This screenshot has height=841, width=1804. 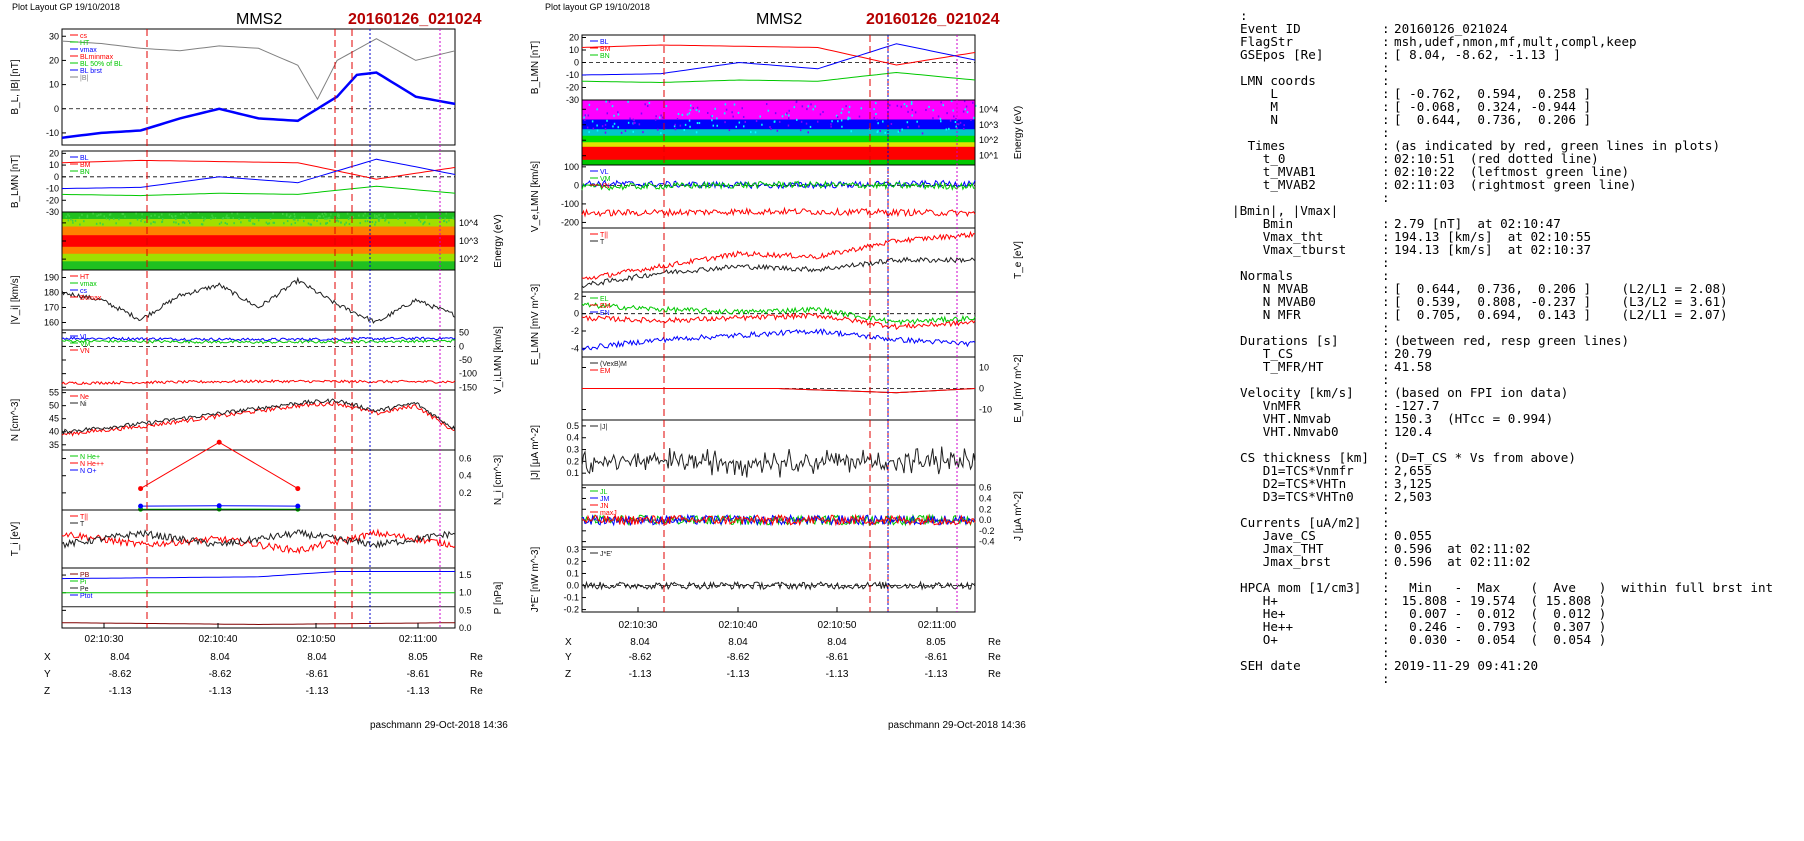 What do you see at coordinates (985, 410) in the screenshot?
I see `y-tick-label: -10` at bounding box center [985, 410].